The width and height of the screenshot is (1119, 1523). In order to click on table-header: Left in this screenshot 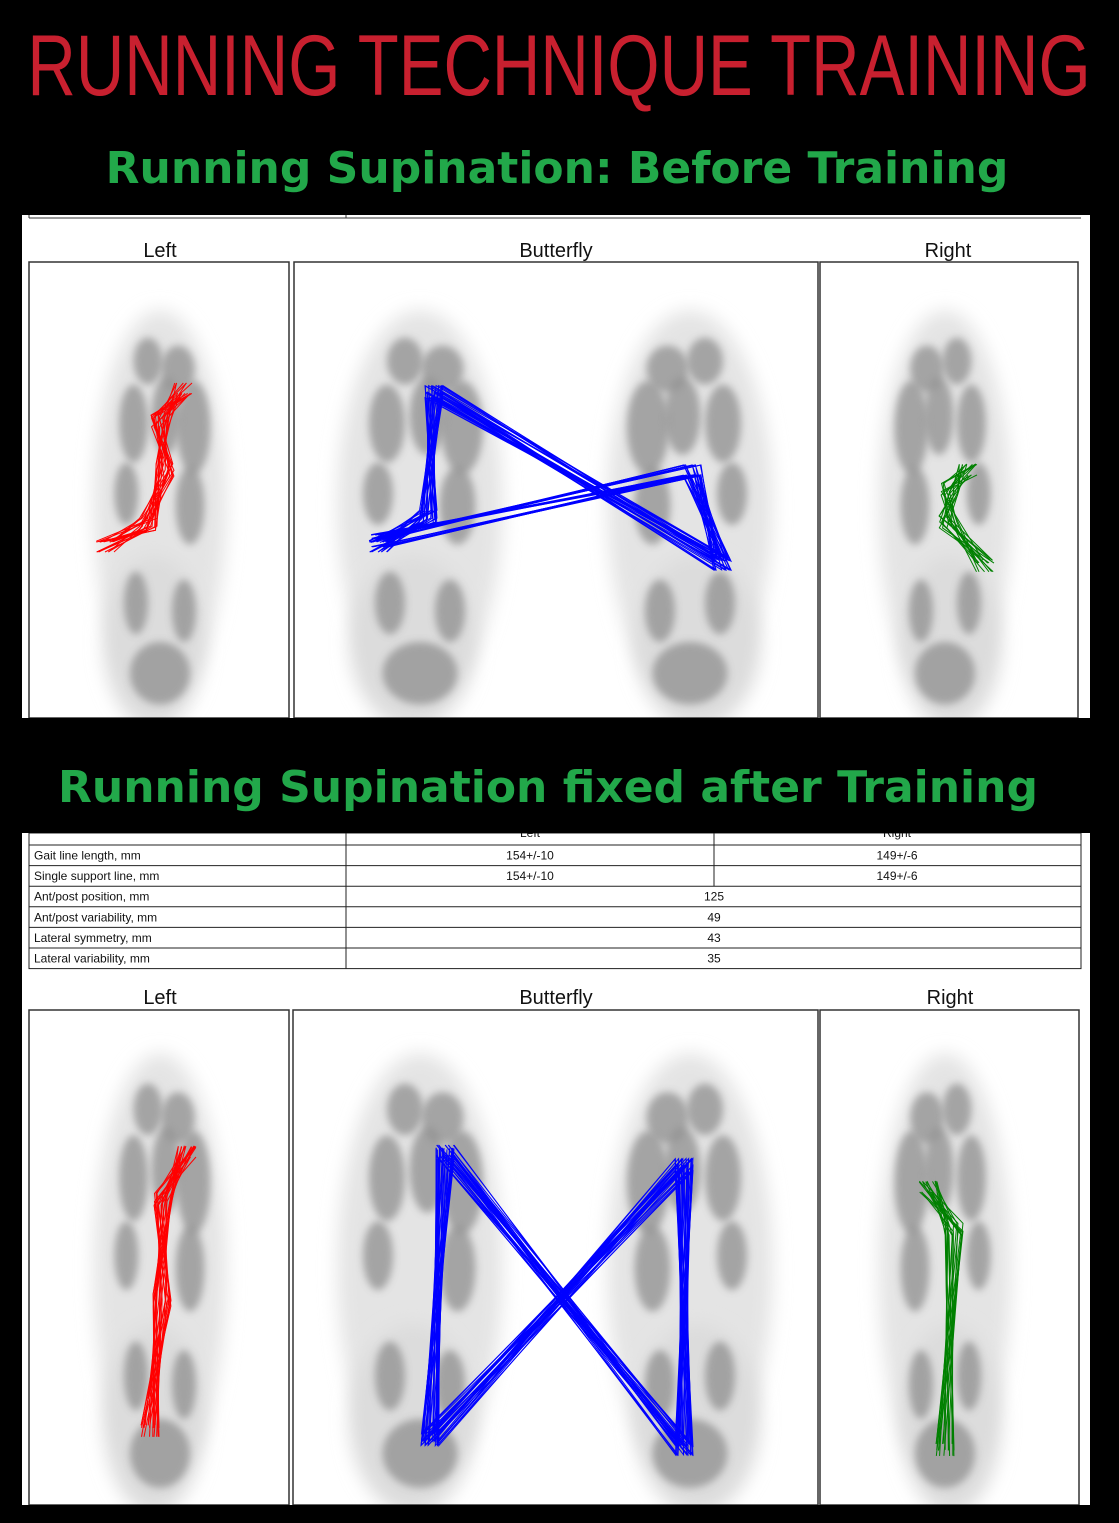, I will do `click(530, 833)`.